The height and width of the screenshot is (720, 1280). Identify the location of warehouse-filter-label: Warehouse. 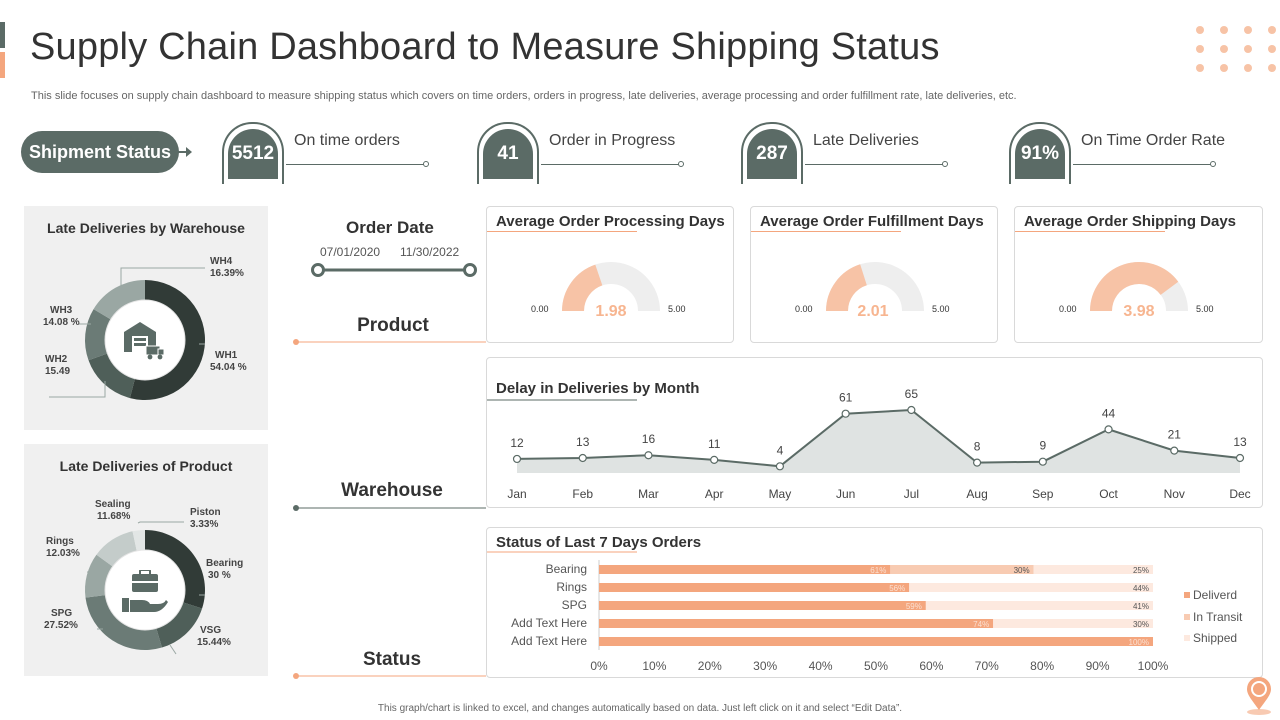
(392, 490).